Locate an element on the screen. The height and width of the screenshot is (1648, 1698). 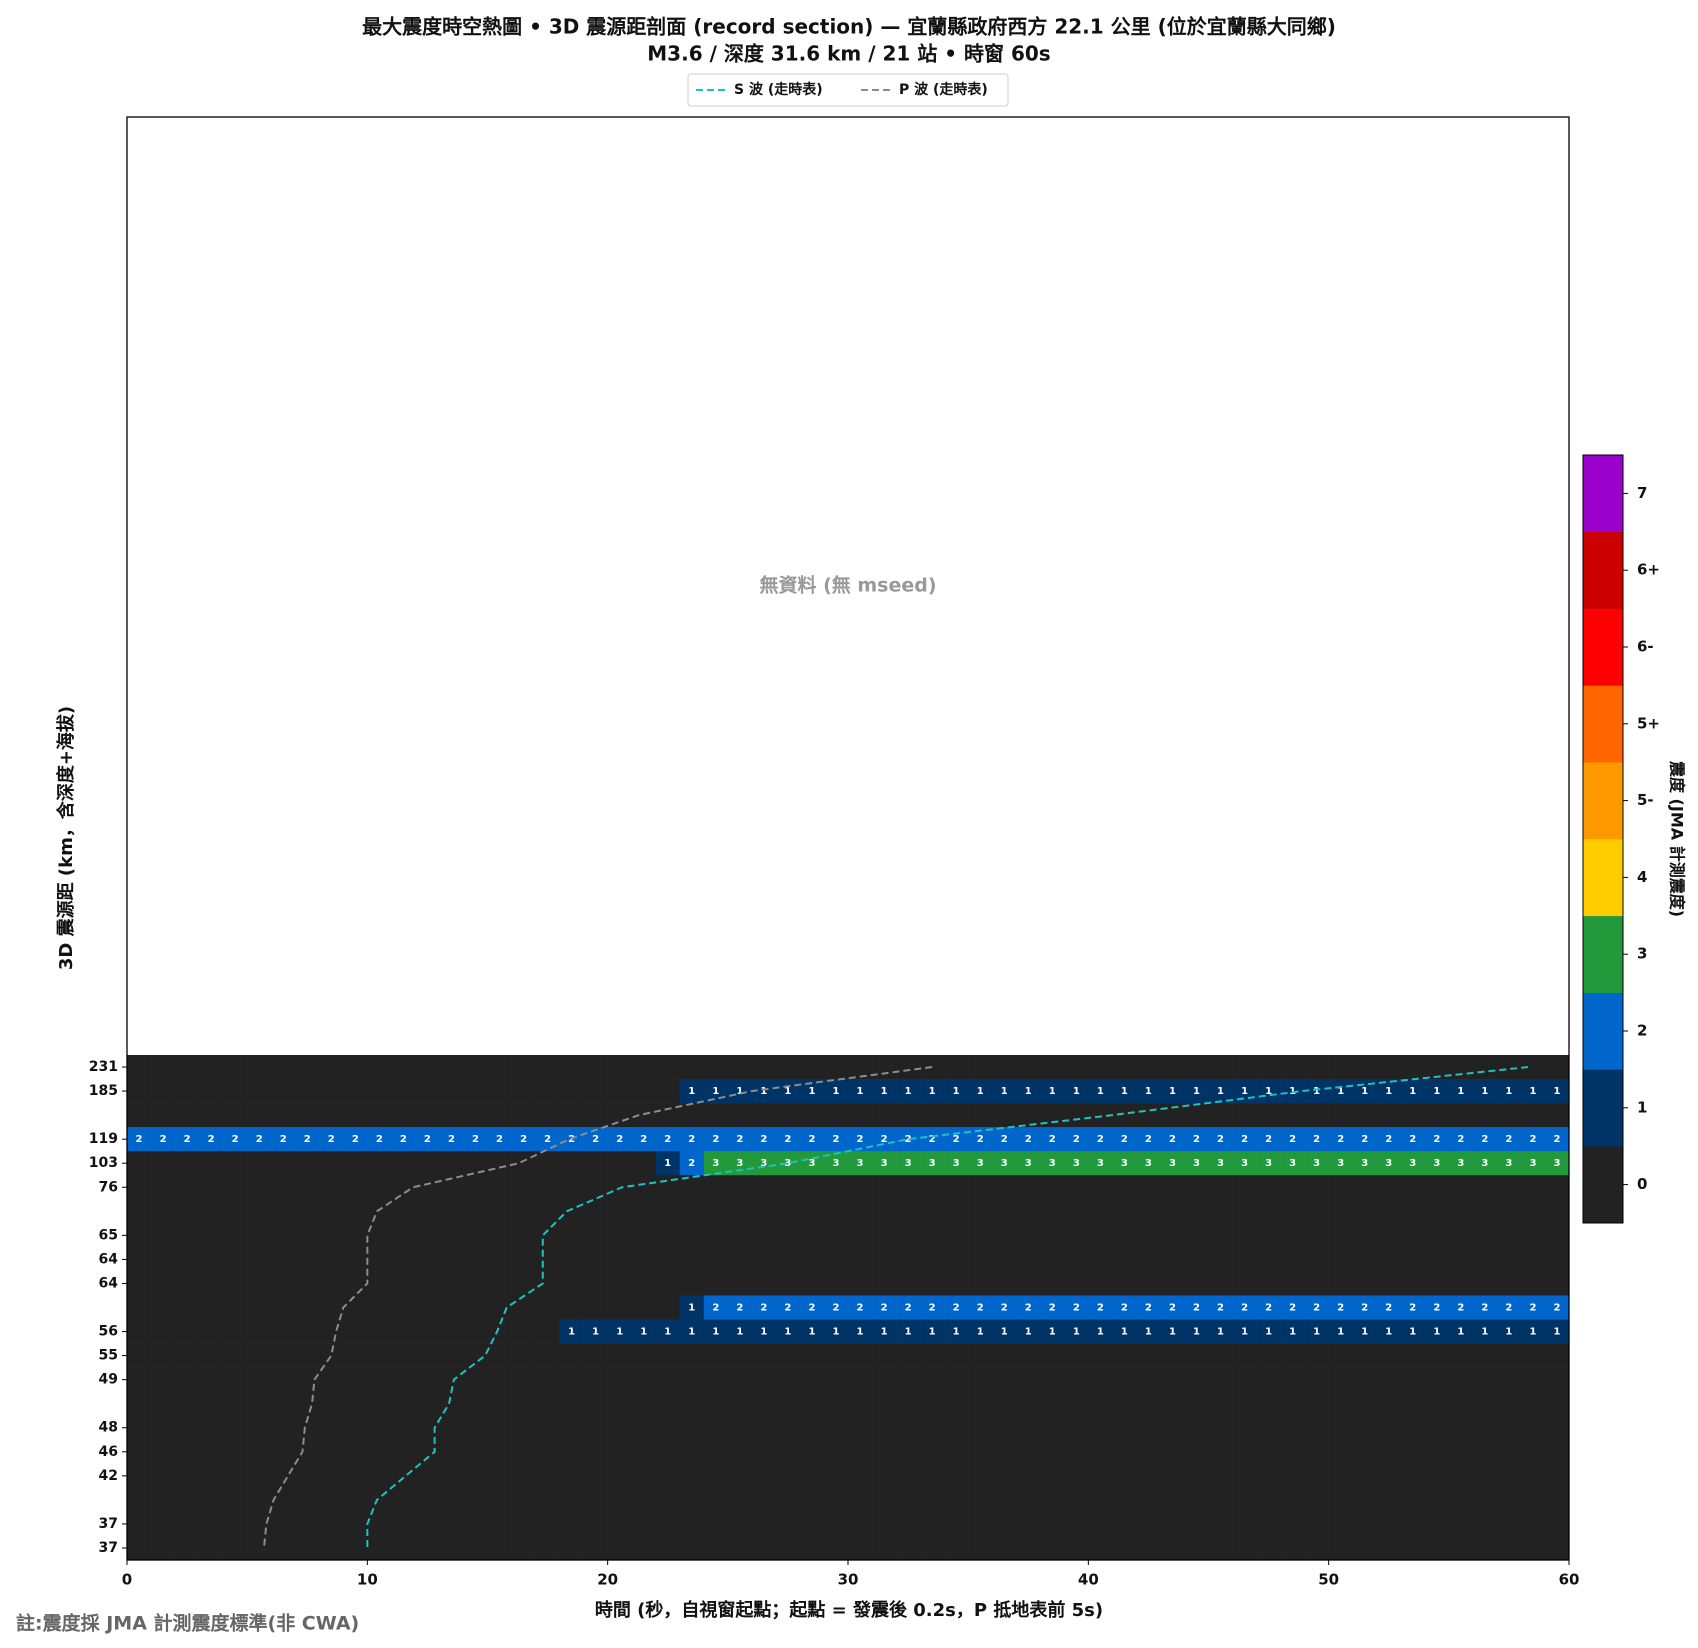
y-tick-label: 55 is located at coordinates (108, 1356).